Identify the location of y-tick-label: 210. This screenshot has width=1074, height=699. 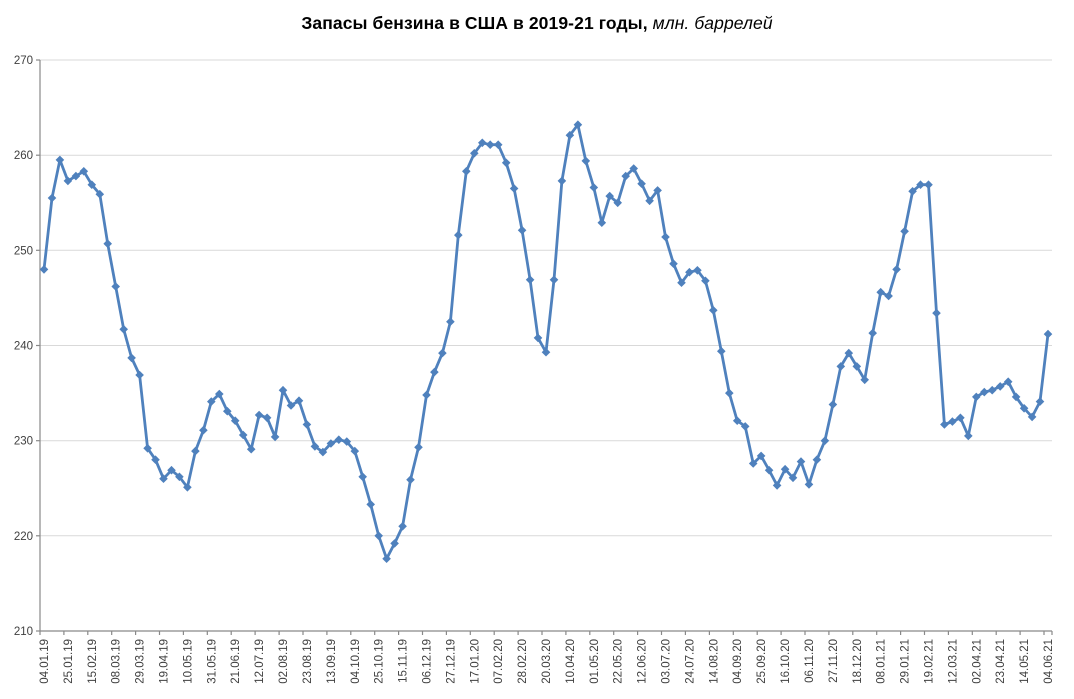
(23, 632).